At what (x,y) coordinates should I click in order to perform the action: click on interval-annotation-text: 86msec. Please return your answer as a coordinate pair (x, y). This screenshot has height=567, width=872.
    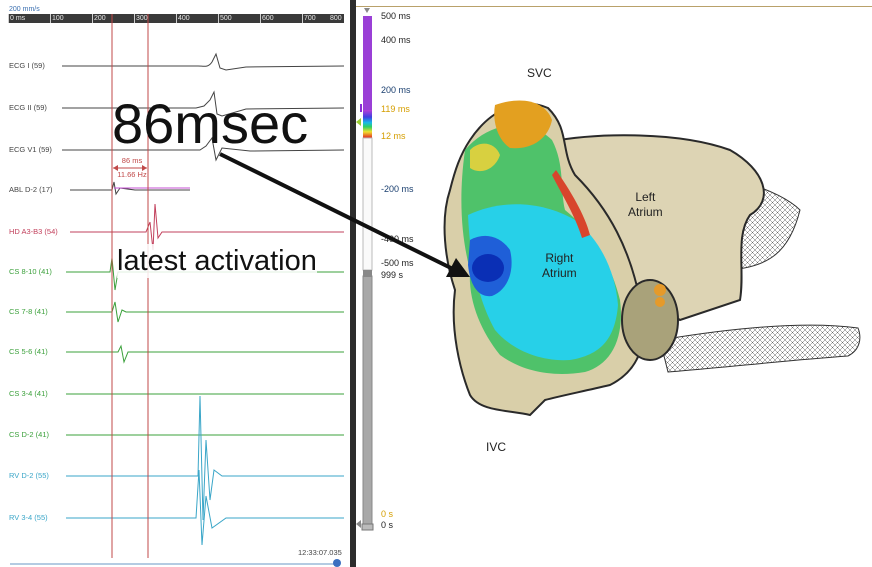
    Looking at the image, I should click on (210, 123).